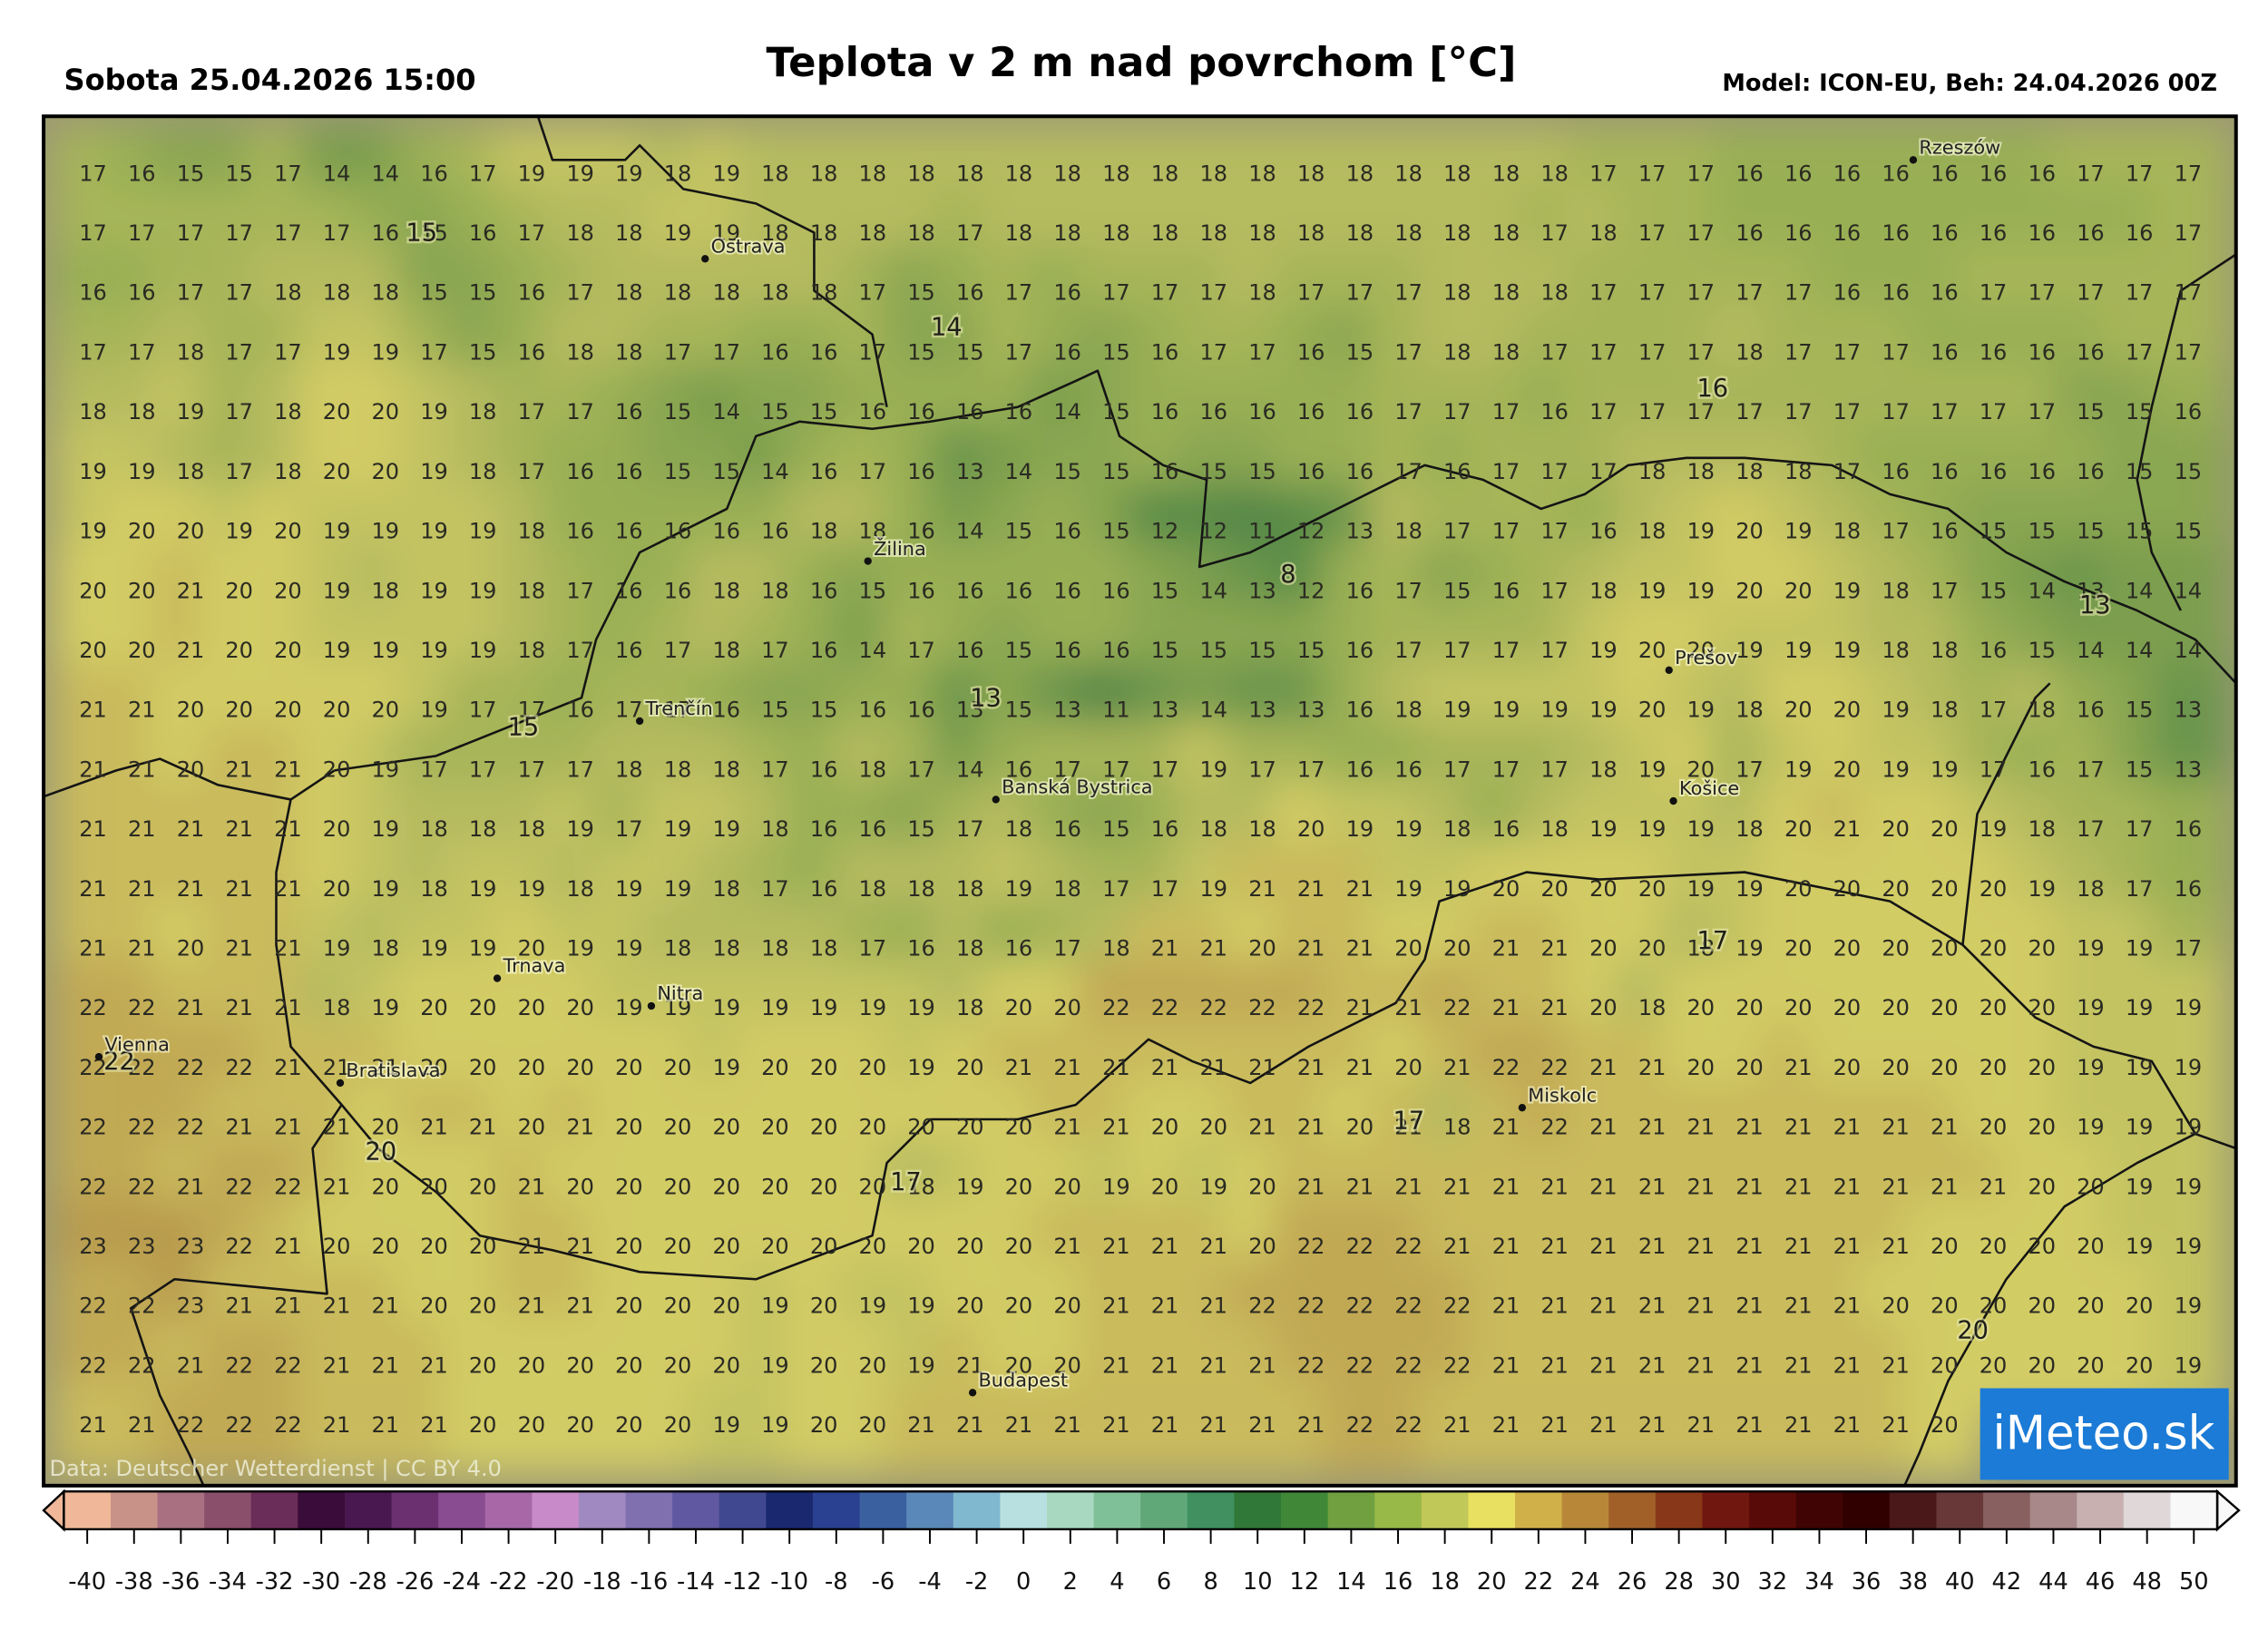 This screenshot has height=1630, width=2268. I want to click on colorbar-label: 32, so click(1773, 1582).